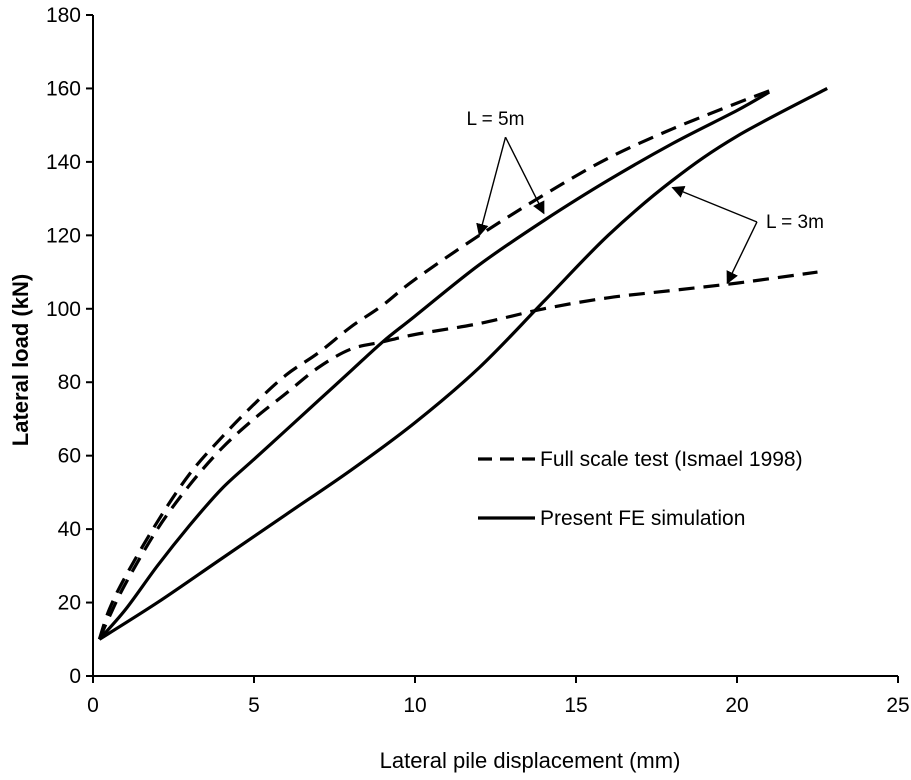 This screenshot has width=911, height=780. I want to click on y-axis-title: Lateral load (kN), so click(20, 360).